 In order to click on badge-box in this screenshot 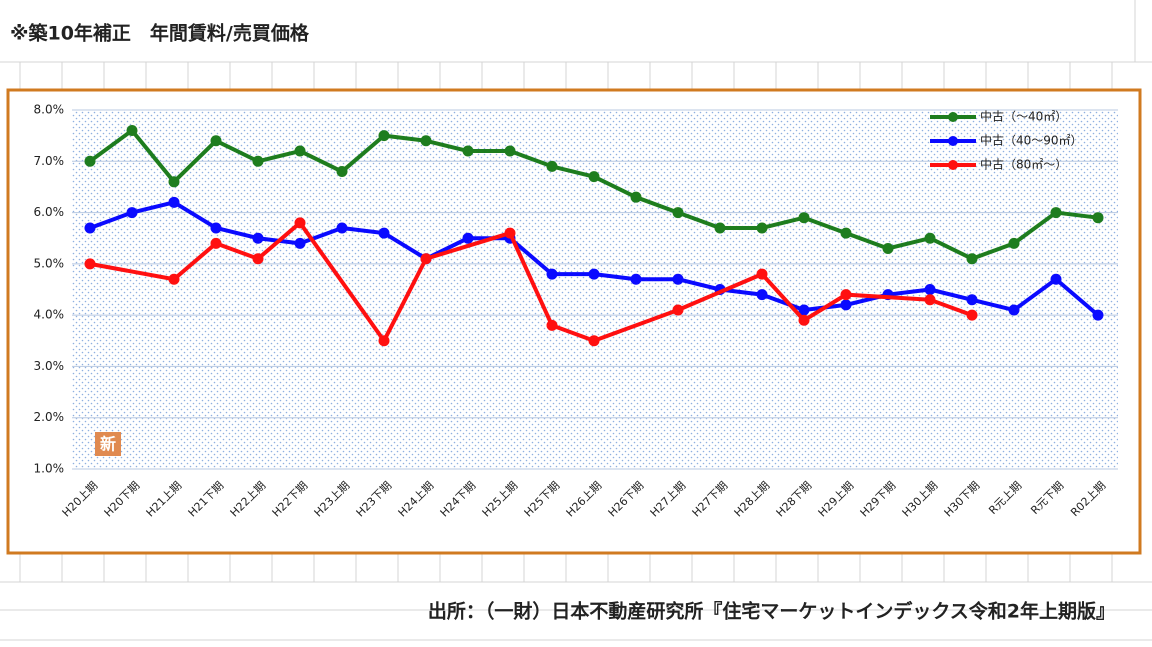, I will do `click(108, 444)`.